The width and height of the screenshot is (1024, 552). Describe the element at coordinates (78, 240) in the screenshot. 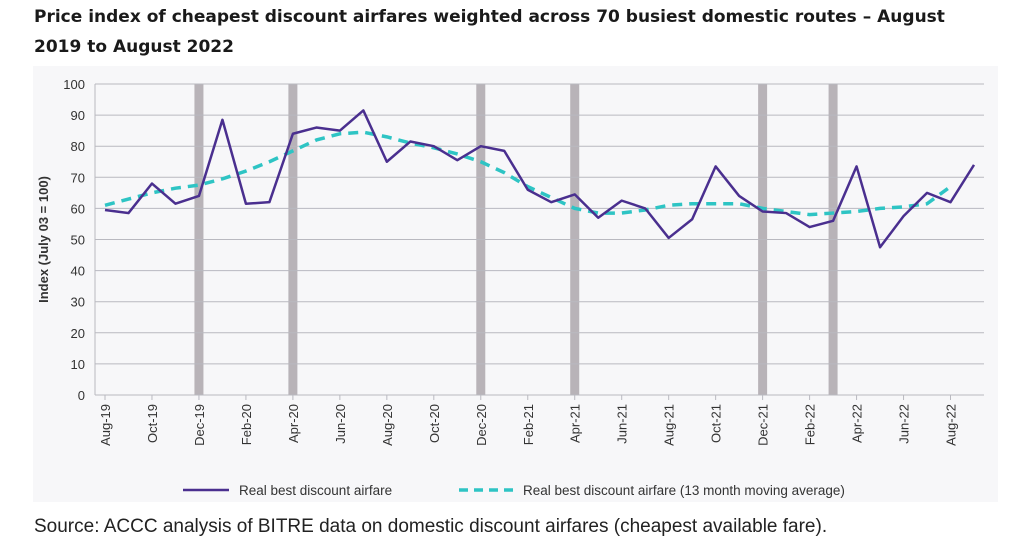

I see `y-tick-label-50: 50` at that location.